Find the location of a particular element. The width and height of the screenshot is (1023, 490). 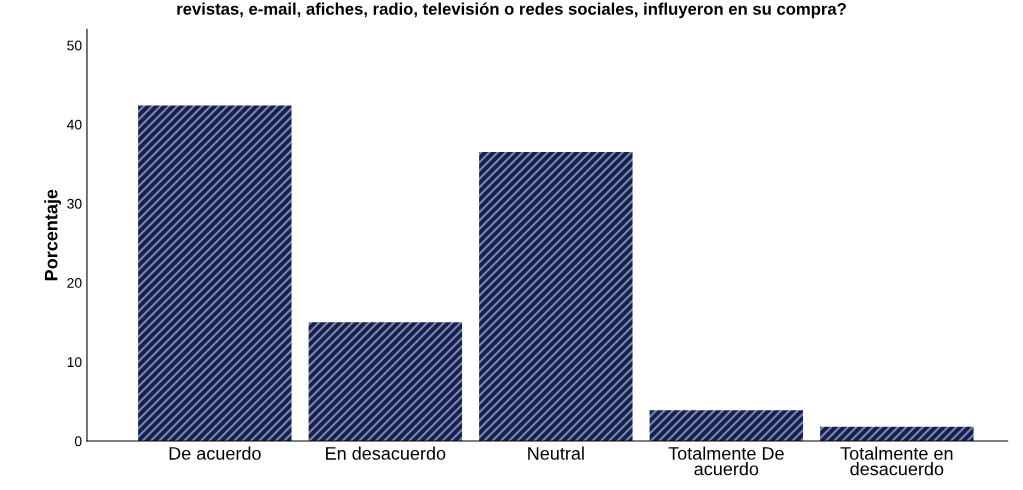

x-tick-label: Totalmente en desacuerdo is located at coordinates (896, 461).